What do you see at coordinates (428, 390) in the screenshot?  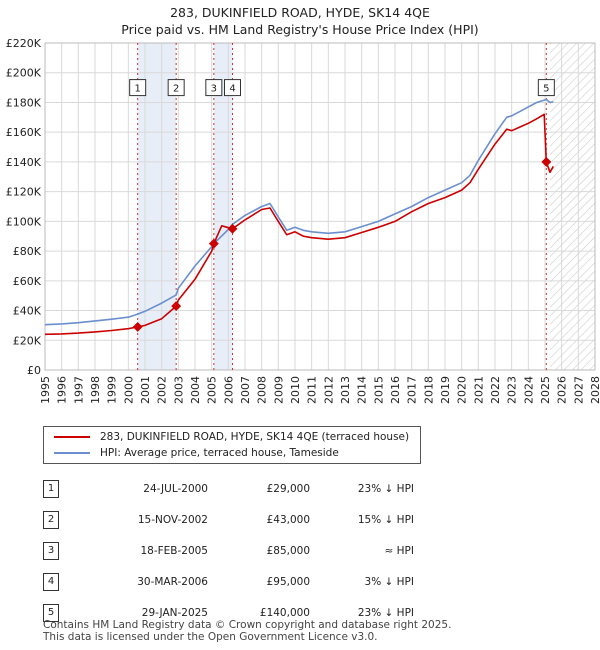 I see `x-tick-label: 2018` at bounding box center [428, 390].